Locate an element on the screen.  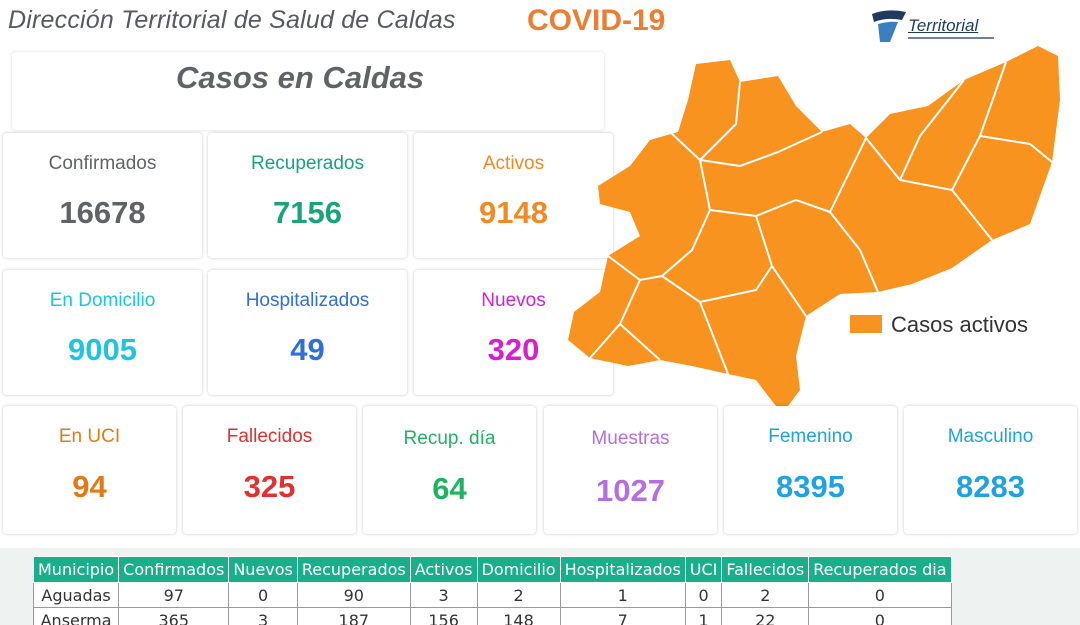
card-masculino: Masculino 8283 is located at coordinates (990, 470).